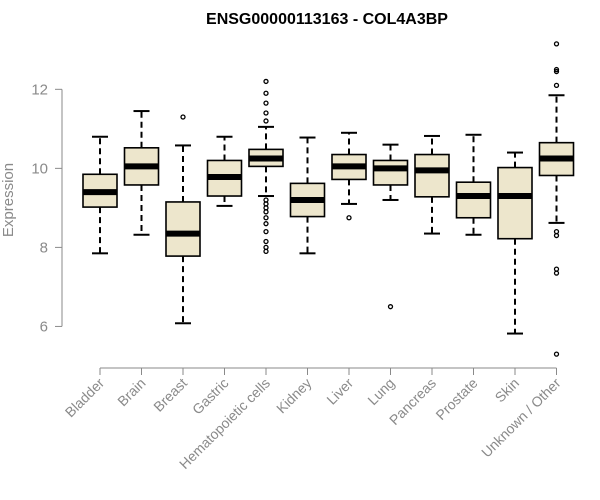 The height and width of the screenshot is (500, 600). I want to click on x-tick-label: Unknown / Other, so click(521, 418).